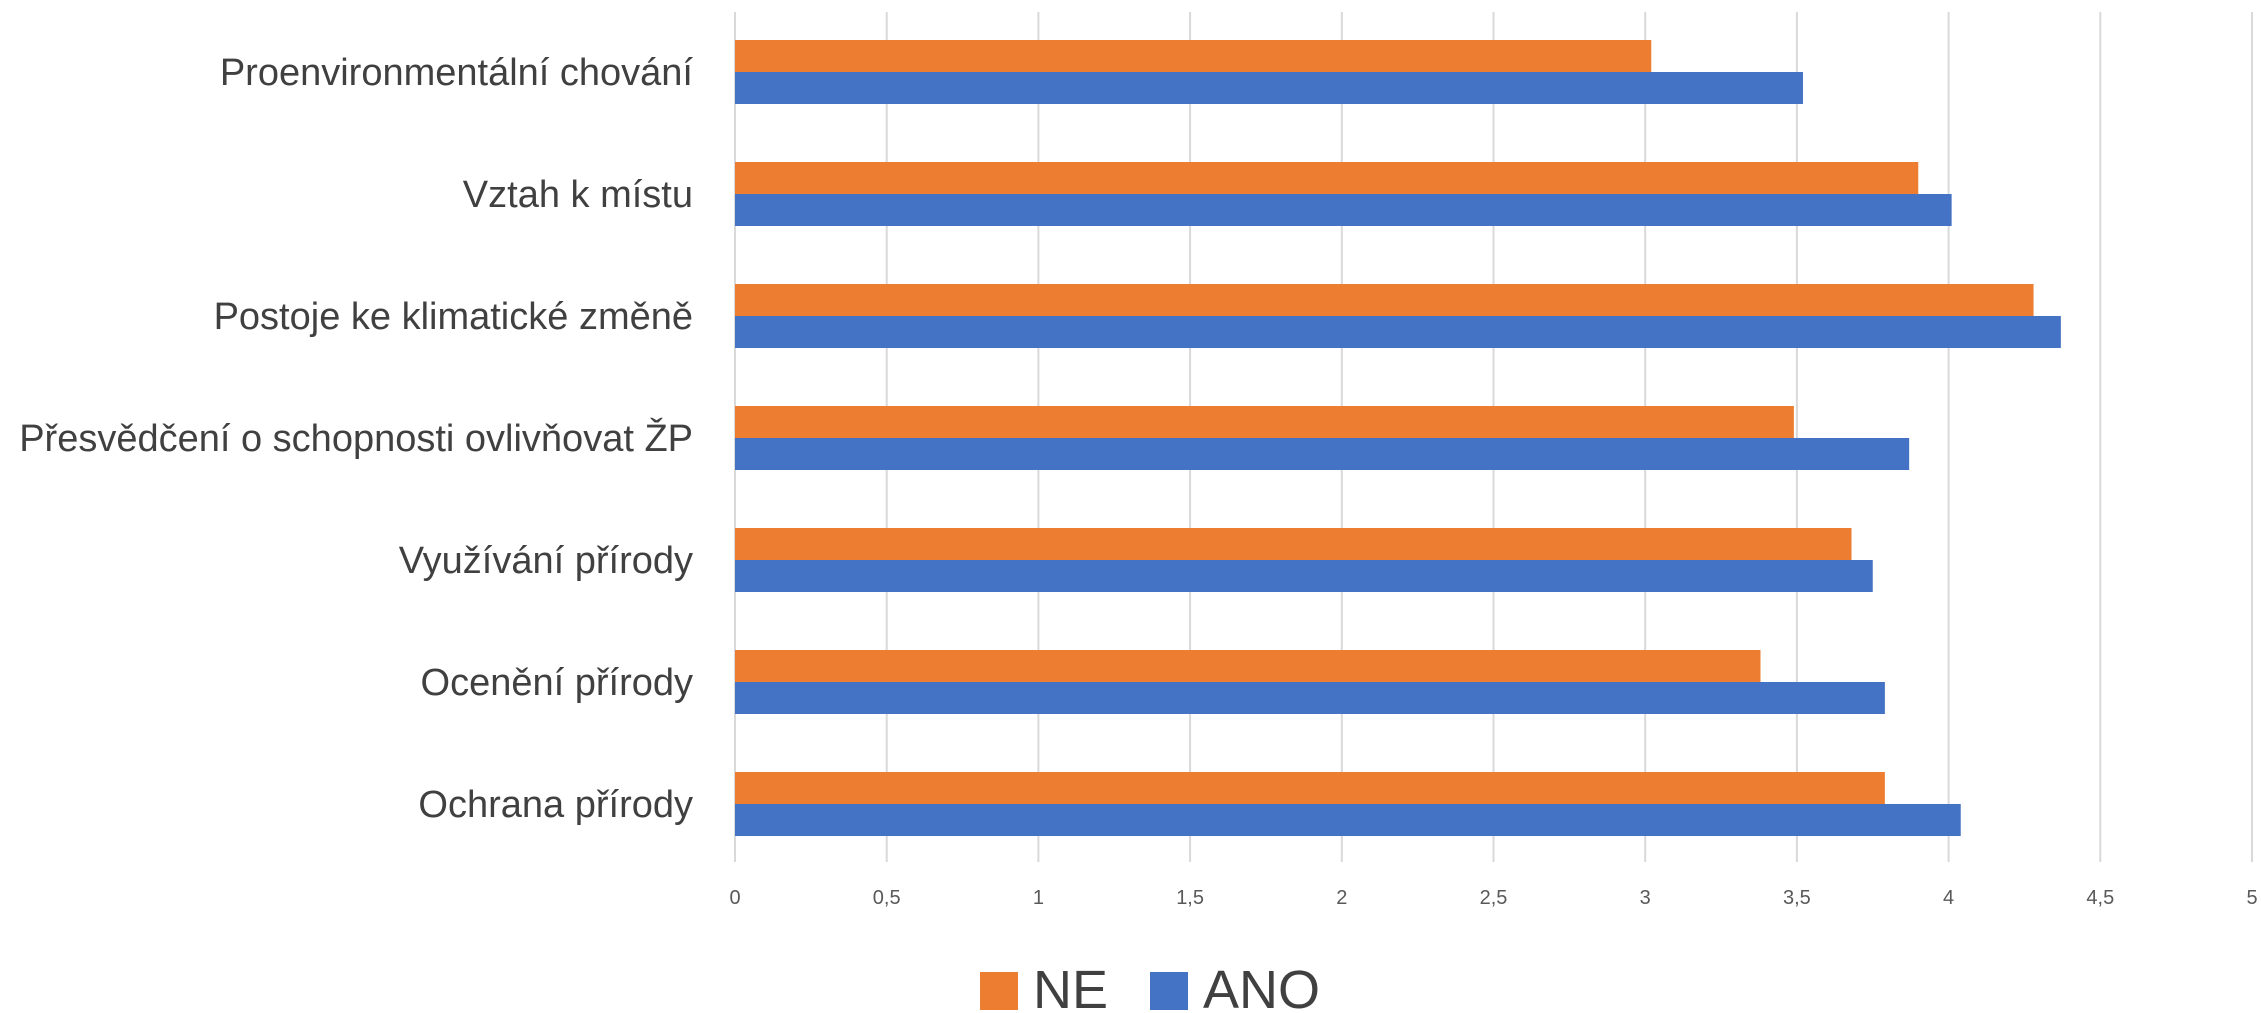 The height and width of the screenshot is (1013, 2262). I want to click on x-tick-label: 3, so click(1645, 898).